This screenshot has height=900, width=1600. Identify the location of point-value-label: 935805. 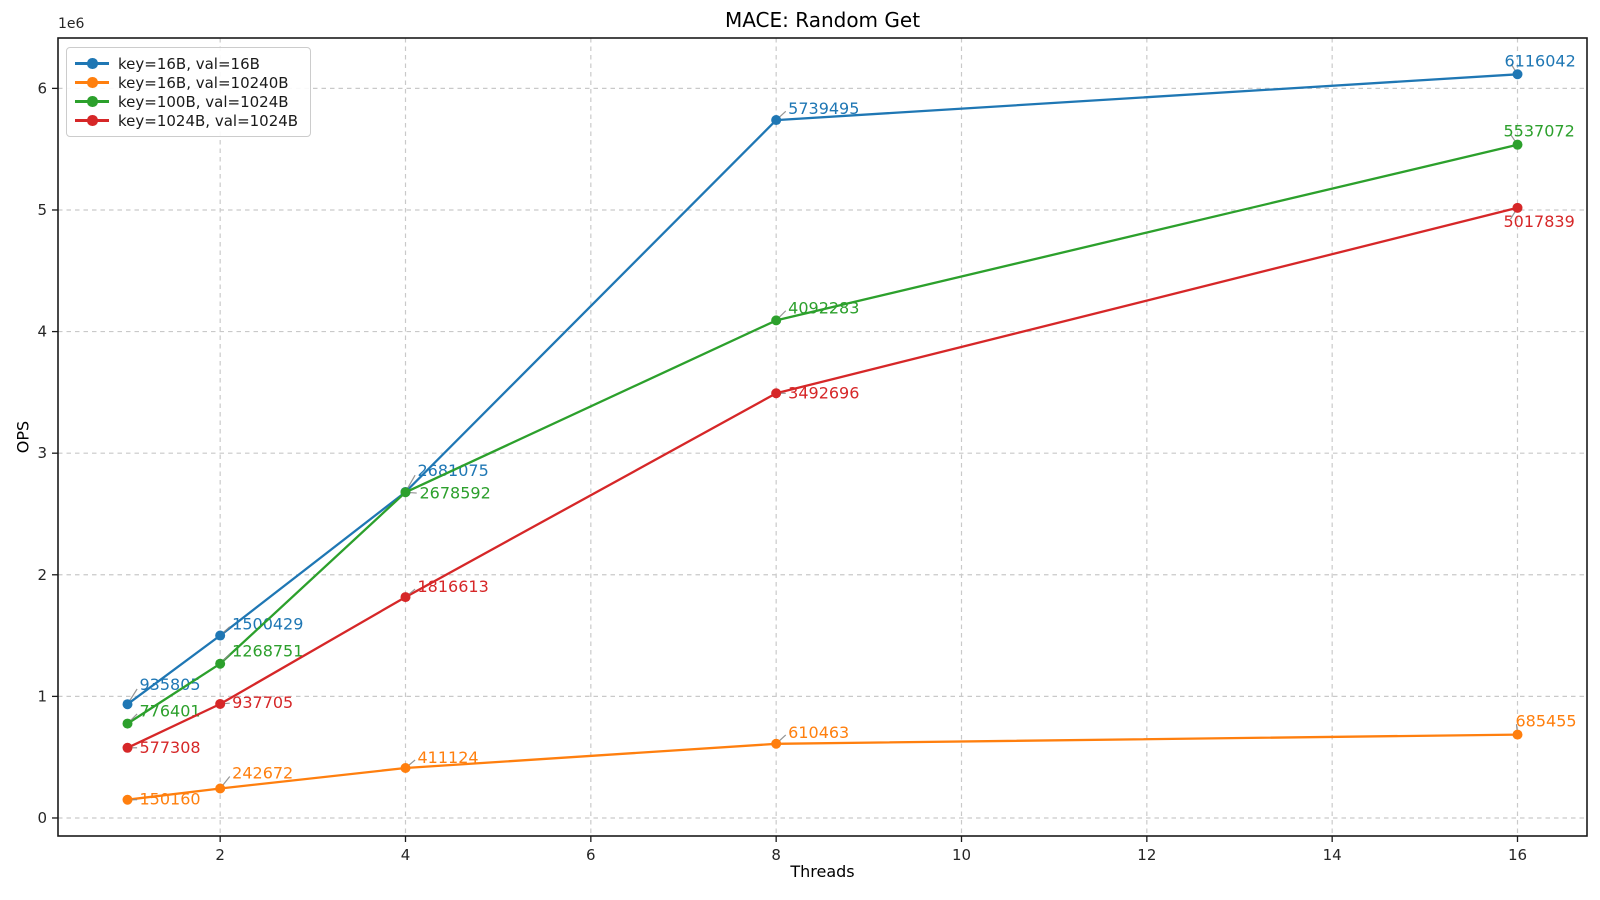
(170, 684).